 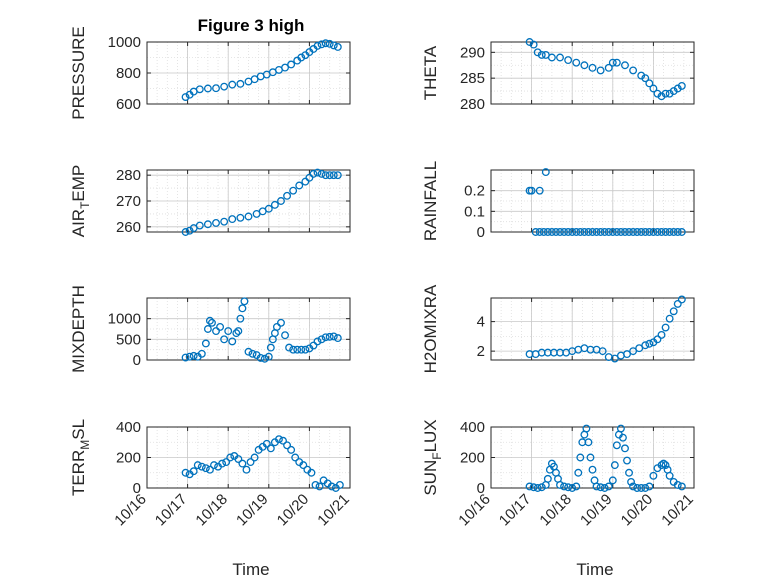 I want to click on subplot-6: 2 4 H2OMIXRA, so click(x=558, y=328).